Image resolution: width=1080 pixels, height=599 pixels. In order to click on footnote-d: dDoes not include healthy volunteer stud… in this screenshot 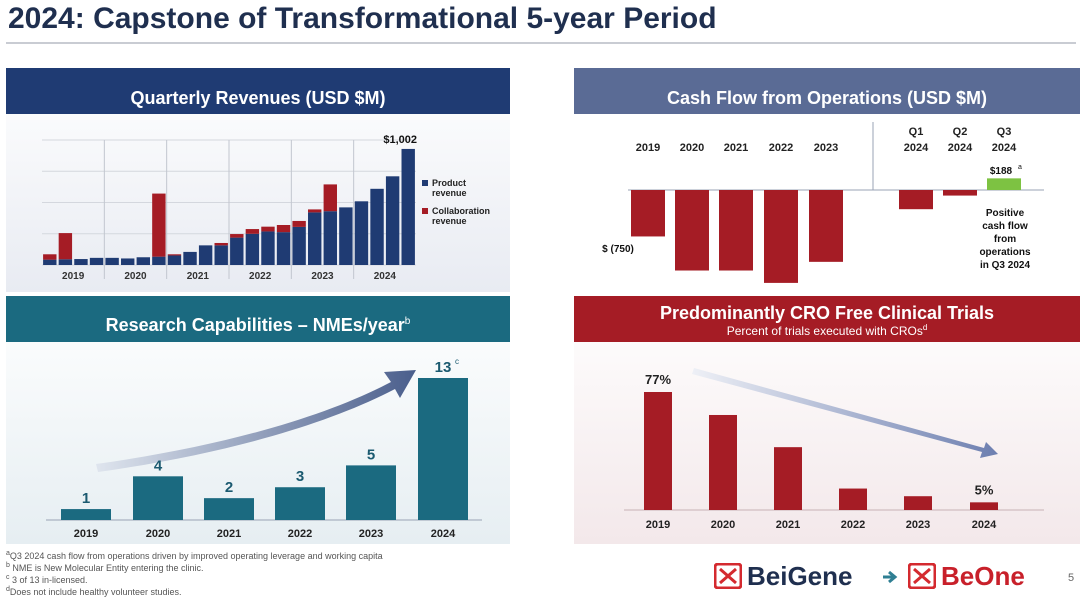, I will do `click(94, 591)`.